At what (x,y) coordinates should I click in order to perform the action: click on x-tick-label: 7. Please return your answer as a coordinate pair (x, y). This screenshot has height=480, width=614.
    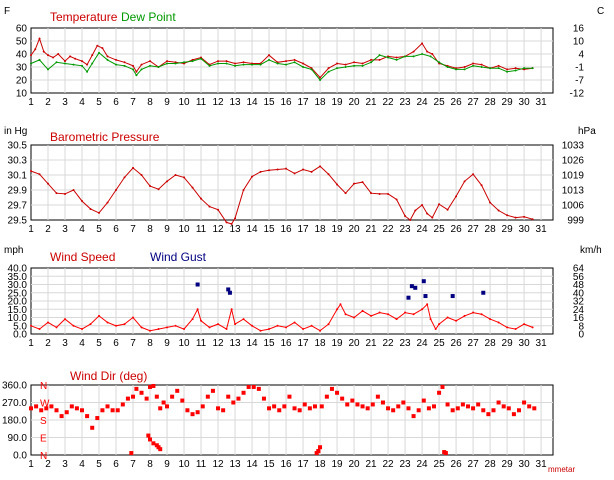
    Looking at the image, I should click on (133, 464).